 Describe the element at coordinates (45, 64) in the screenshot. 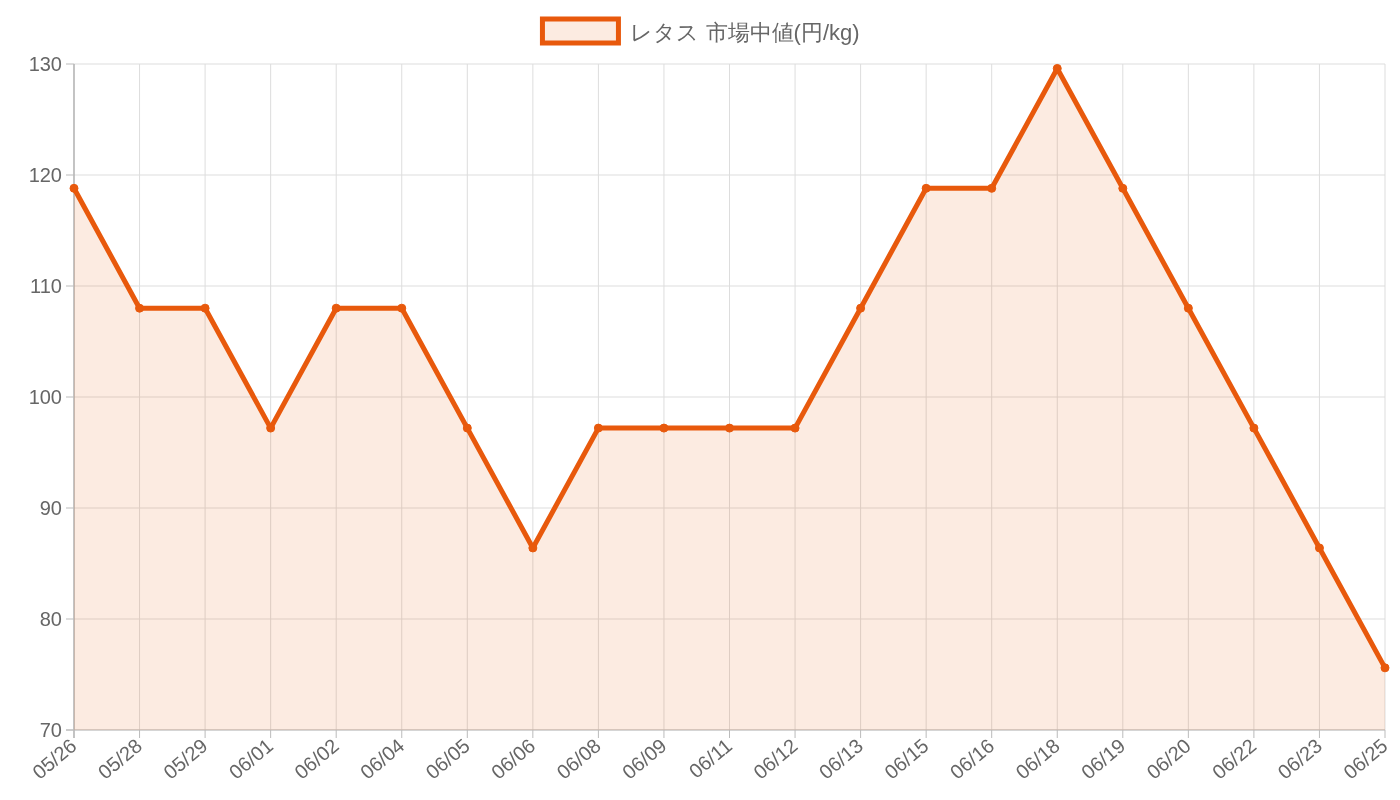

I see `y-tick-label: 130` at that location.